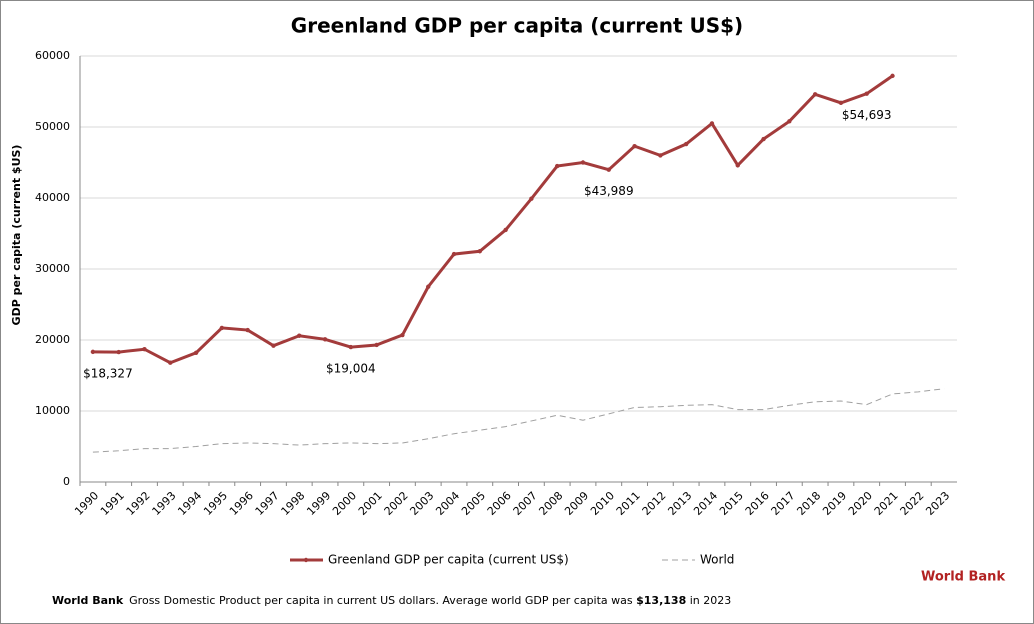 The height and width of the screenshot is (624, 1034). Describe the element at coordinates (517, 26) in the screenshot. I see `chart-title: Greenland GDP per capita (current US$)` at that location.